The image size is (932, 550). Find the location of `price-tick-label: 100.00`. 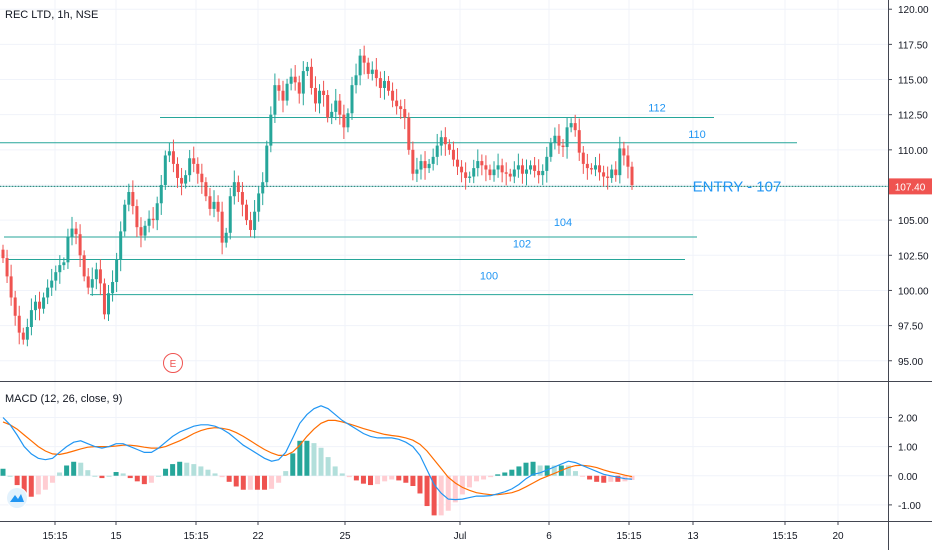

price-tick-label: 100.00 is located at coordinates (913, 291).